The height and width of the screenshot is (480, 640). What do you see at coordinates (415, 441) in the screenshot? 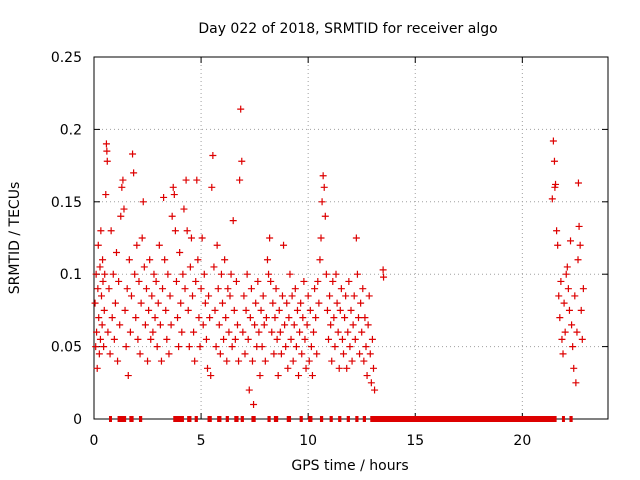
I see `x-tick-label: 15` at bounding box center [415, 441].